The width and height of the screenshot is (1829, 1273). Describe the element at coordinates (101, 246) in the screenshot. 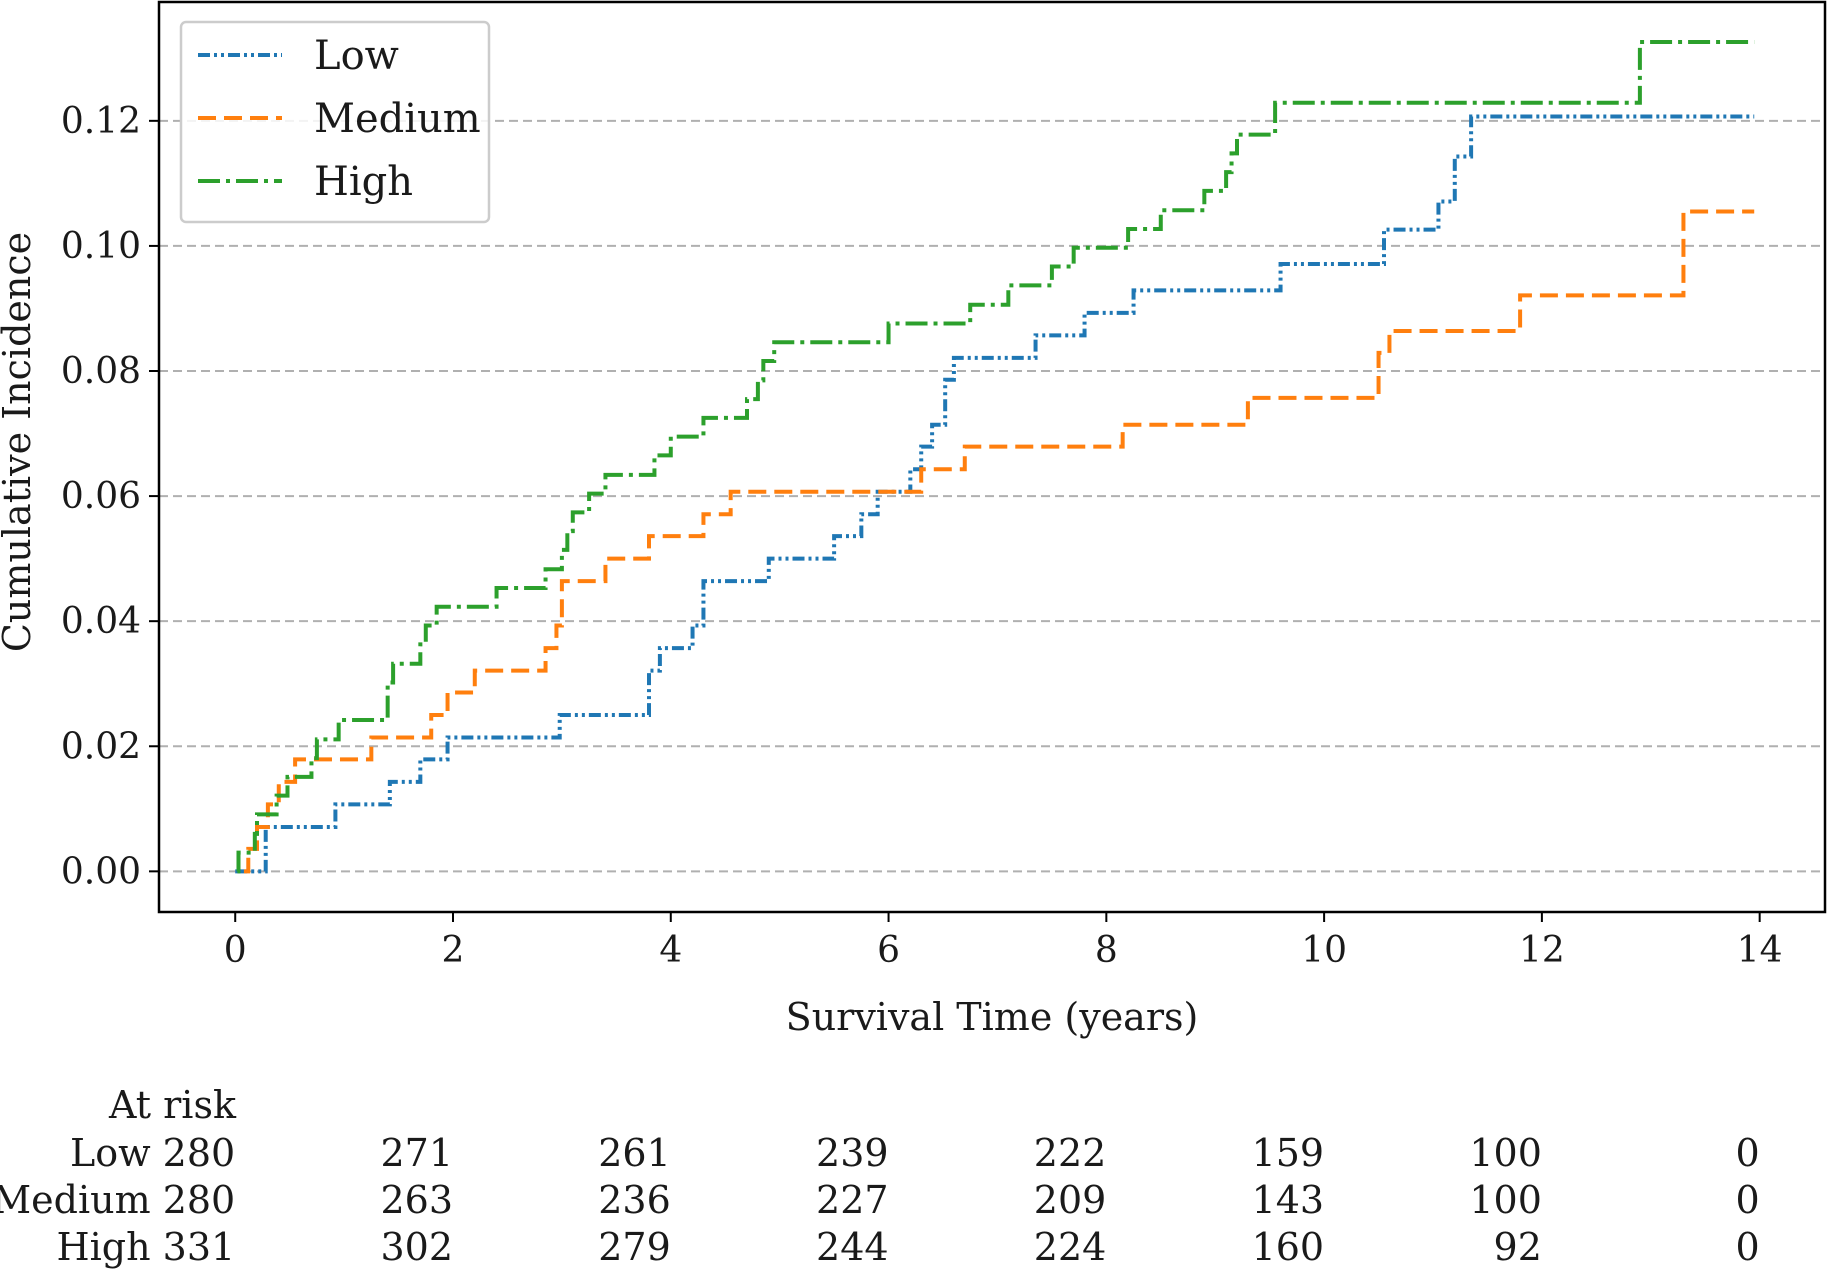

I see `y-tick-label: 0.10` at that location.